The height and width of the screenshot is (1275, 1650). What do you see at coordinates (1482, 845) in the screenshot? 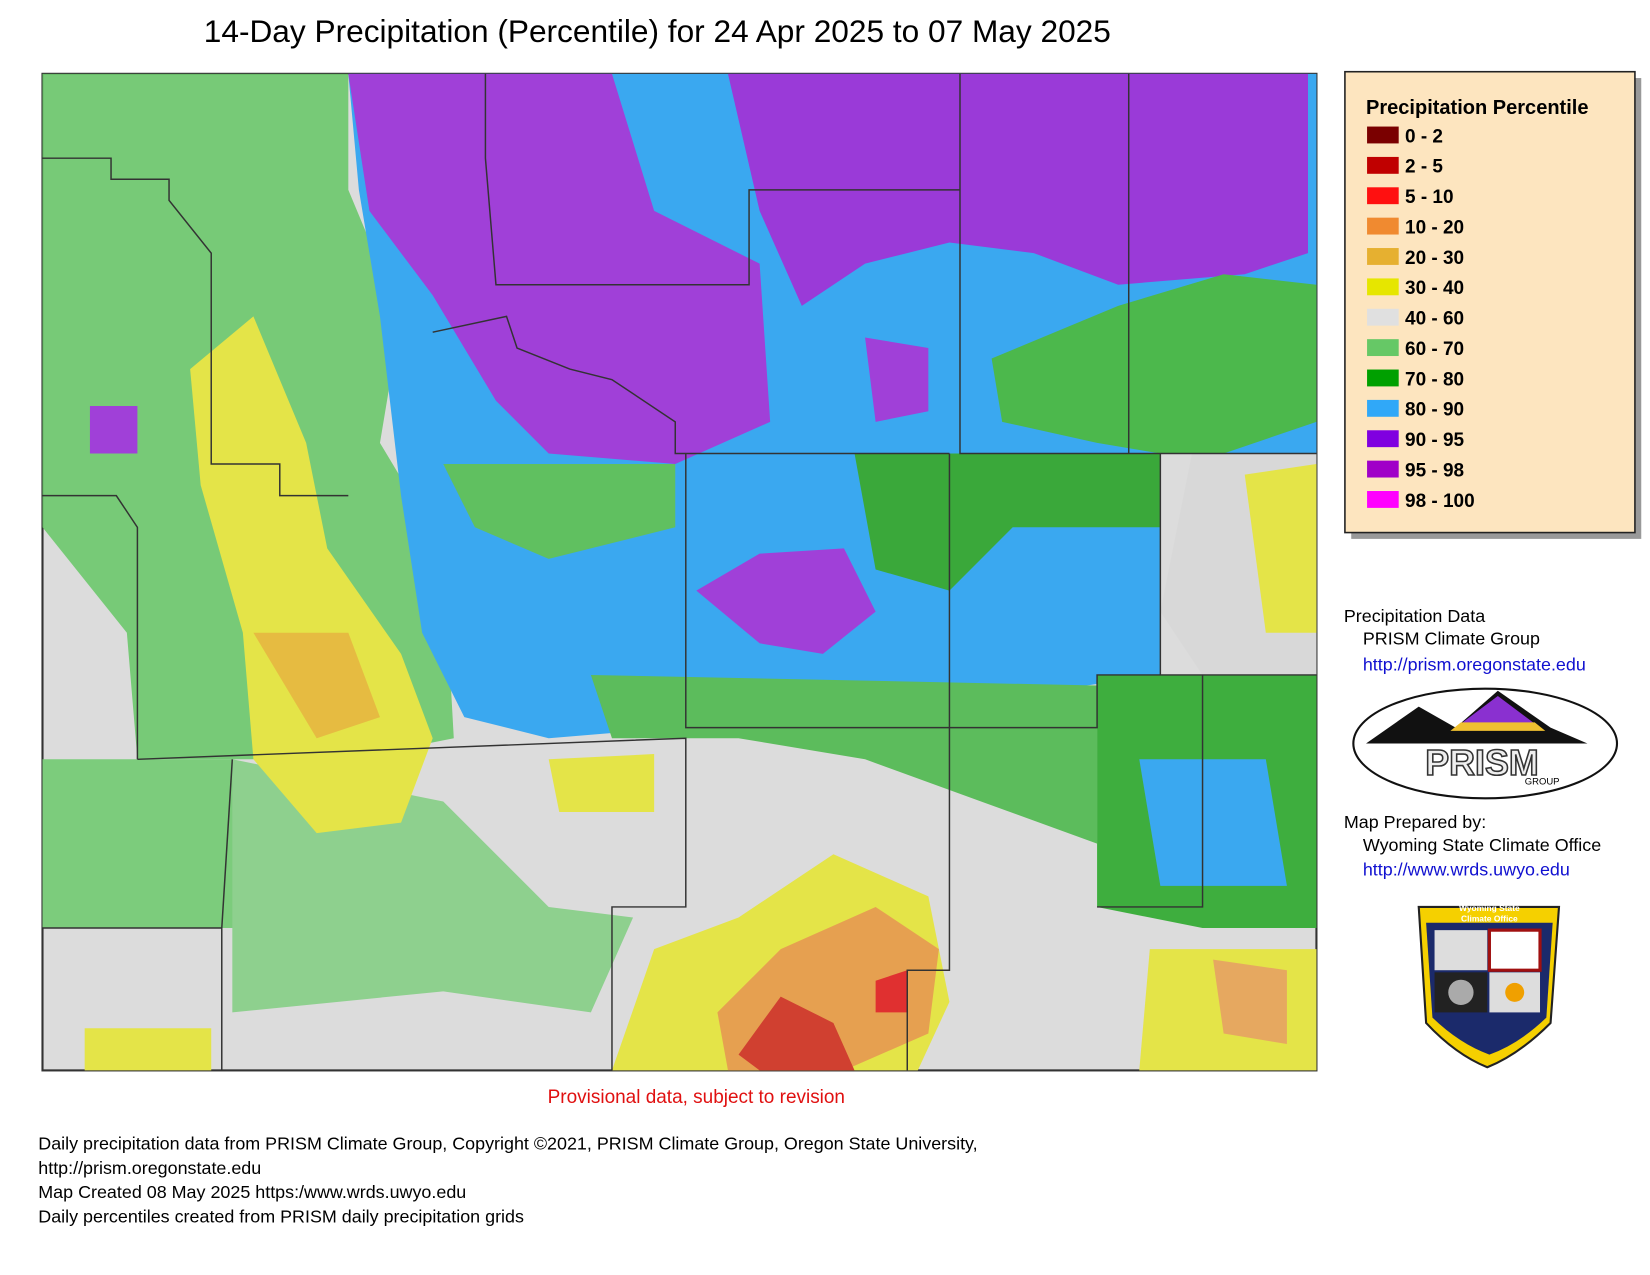
I see `credit-text: Wyoming State Climate Office` at bounding box center [1482, 845].